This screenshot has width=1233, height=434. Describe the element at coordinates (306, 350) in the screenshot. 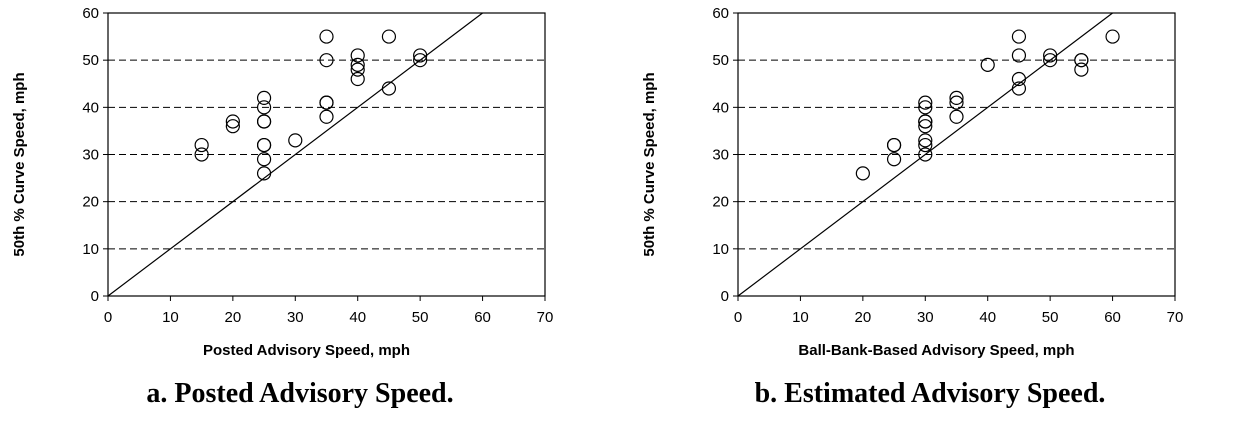

I see `x-axis-title: Posted Advisory Speed, mph` at that location.